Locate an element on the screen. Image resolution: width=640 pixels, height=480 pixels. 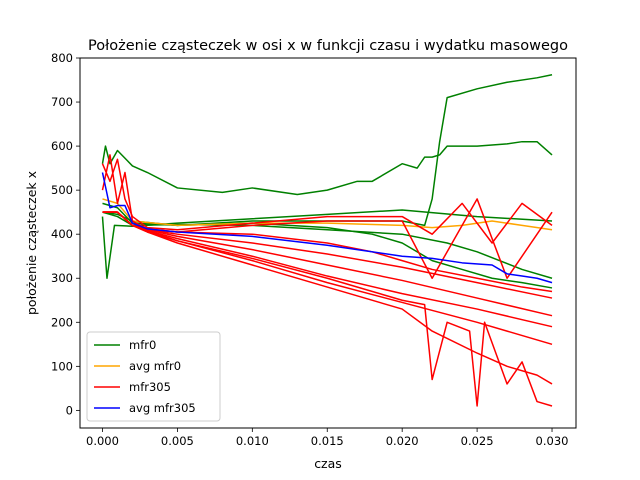
legend-box is located at coordinates (153, 376).